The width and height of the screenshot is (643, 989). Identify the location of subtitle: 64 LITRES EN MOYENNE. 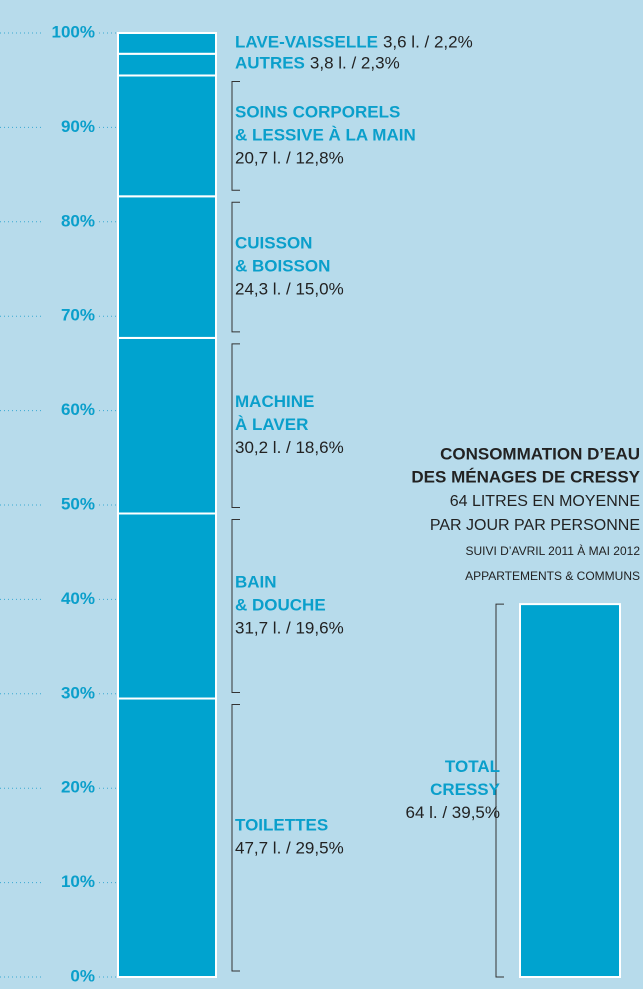
(545, 501).